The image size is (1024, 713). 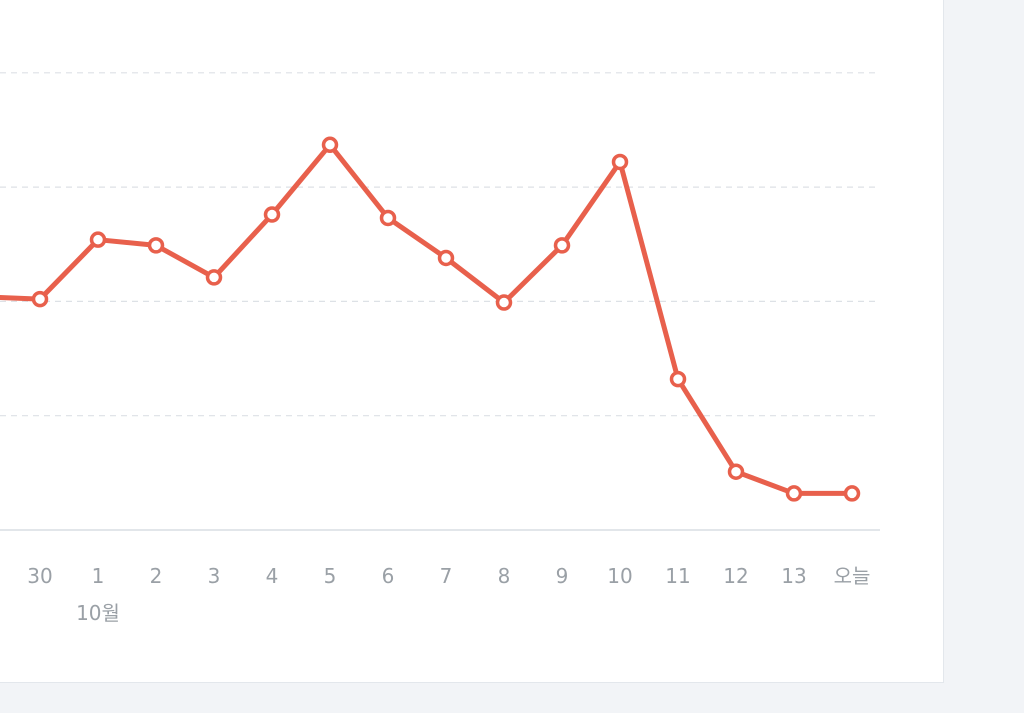 What do you see at coordinates (735, 576) in the screenshot?
I see `x-tick-label: 12` at bounding box center [735, 576].